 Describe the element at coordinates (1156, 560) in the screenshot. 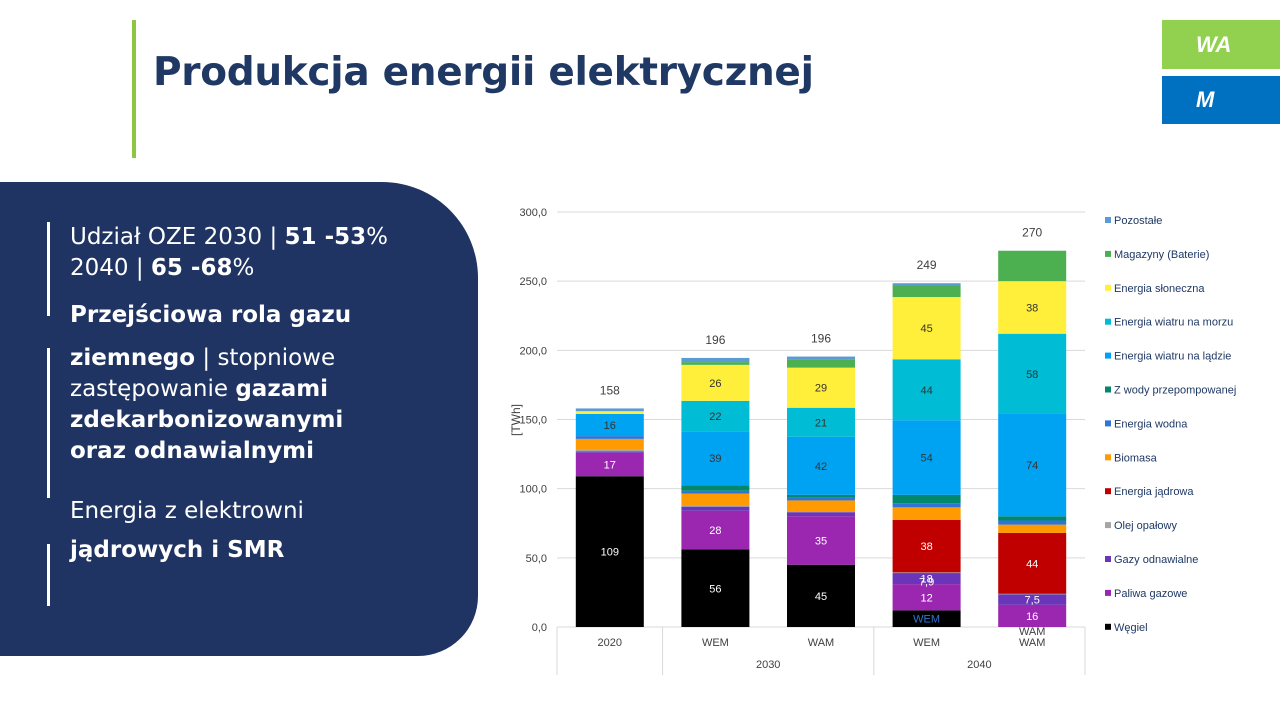

I see `legend-label: Gazy odnawialne` at that location.